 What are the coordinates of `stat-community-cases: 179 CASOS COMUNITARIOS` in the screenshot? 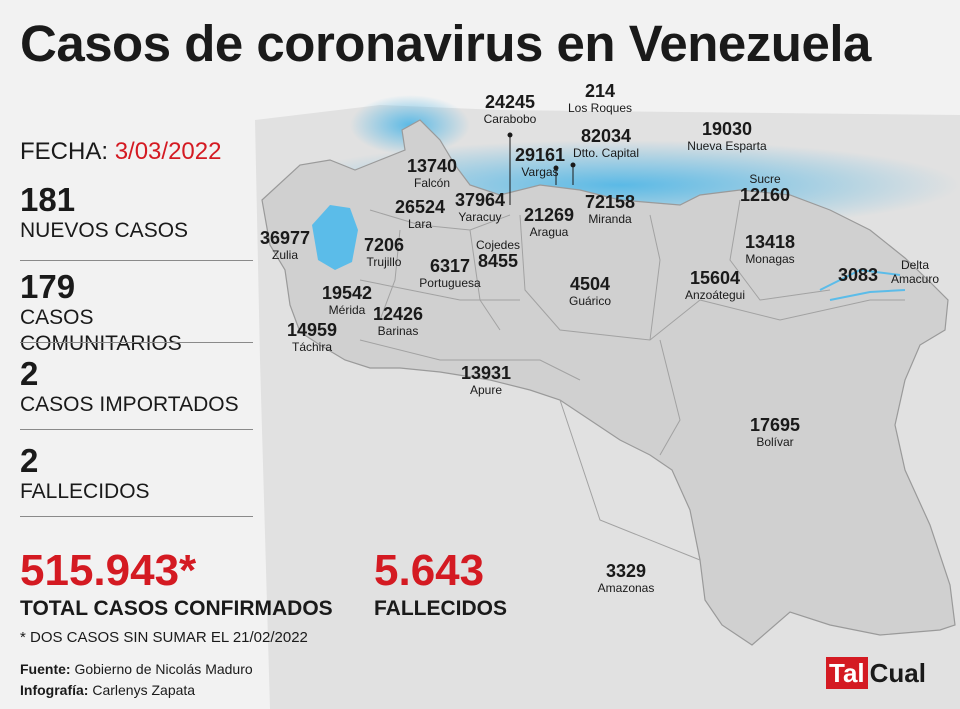 It's located at (136, 313).